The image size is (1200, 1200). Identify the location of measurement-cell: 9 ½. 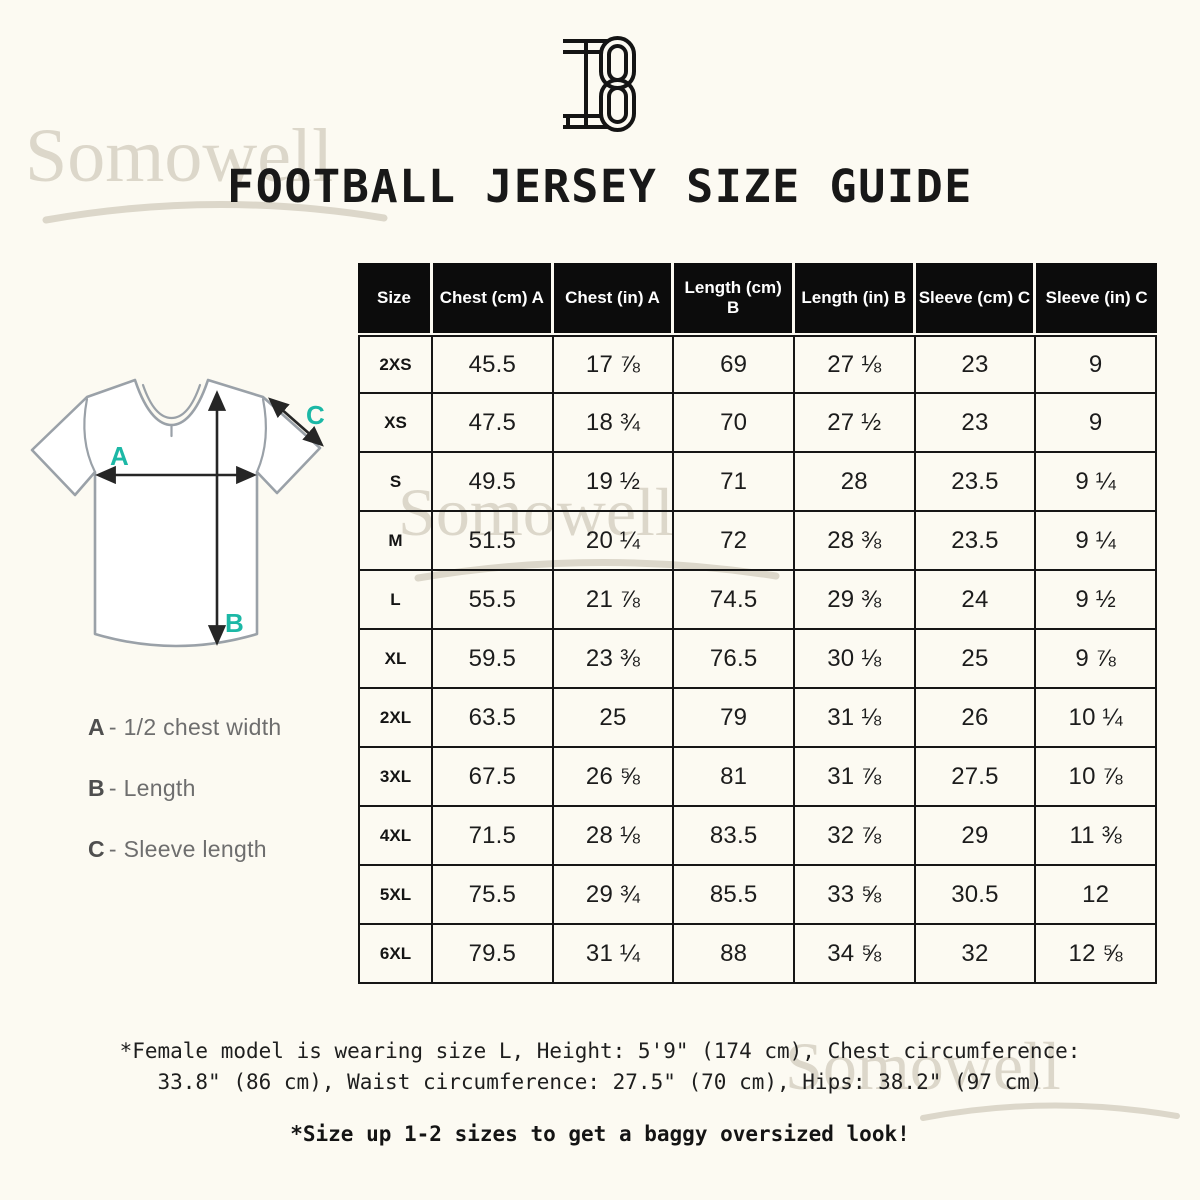
(1096, 600).